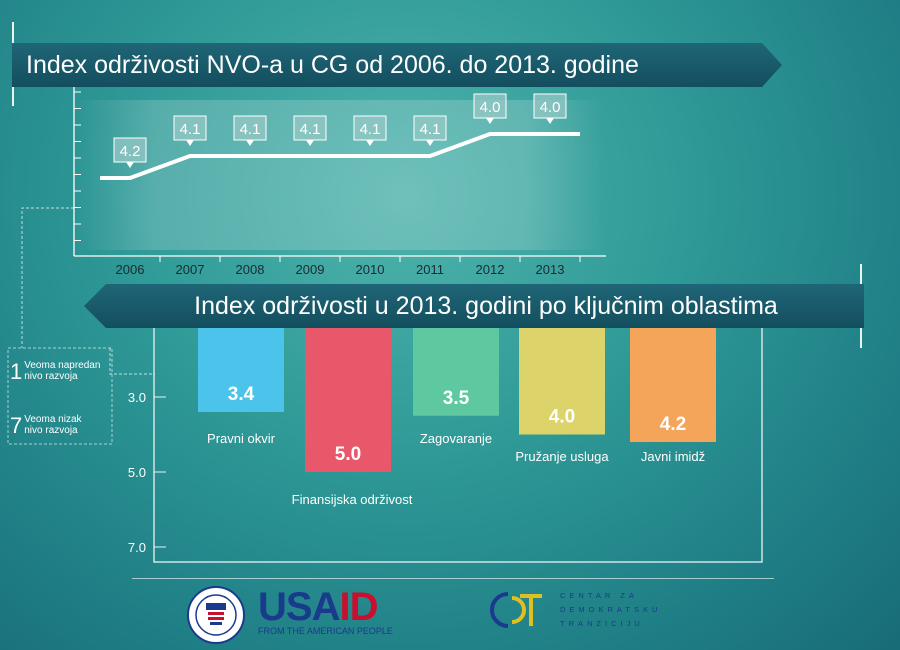  I want to click on legend-top: 1 Veoma napredan nivo razvoja, so click(60, 372).